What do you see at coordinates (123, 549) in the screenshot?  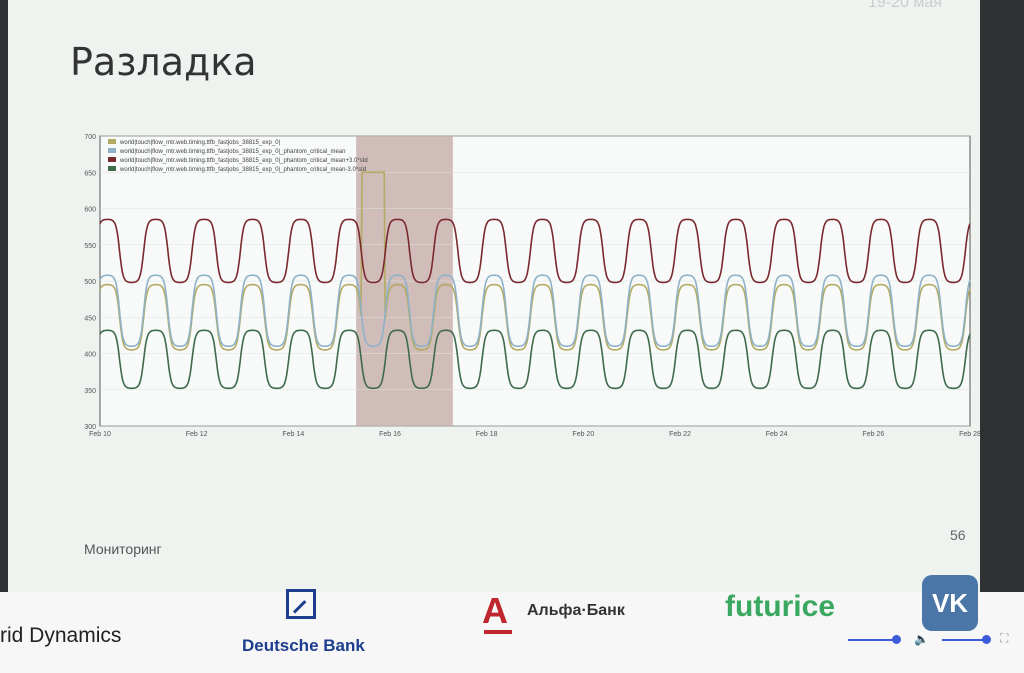 I see `section-label: Мониторинг` at bounding box center [123, 549].